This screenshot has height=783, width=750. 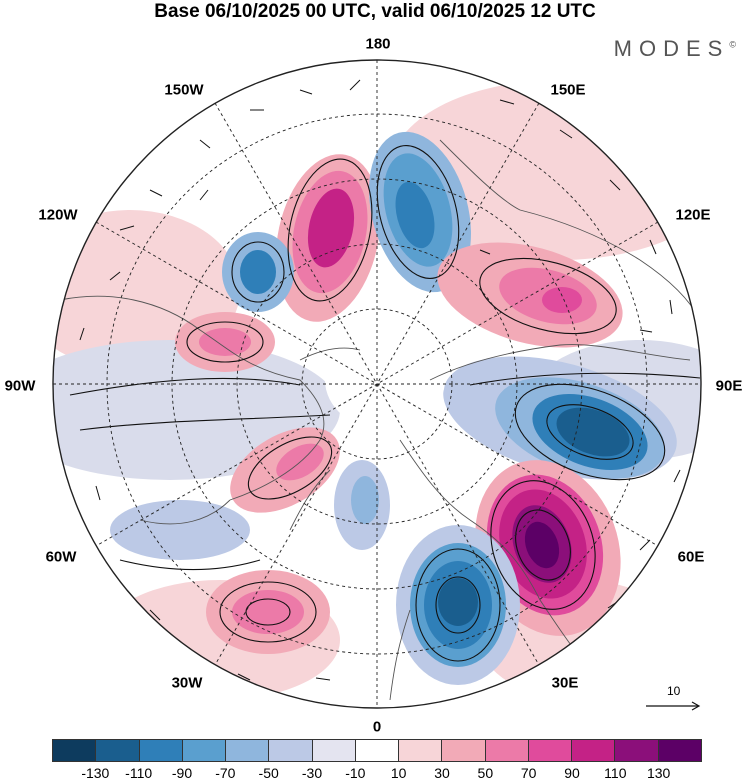 I want to click on colorbar-tick-label: 130, so click(x=658, y=773).